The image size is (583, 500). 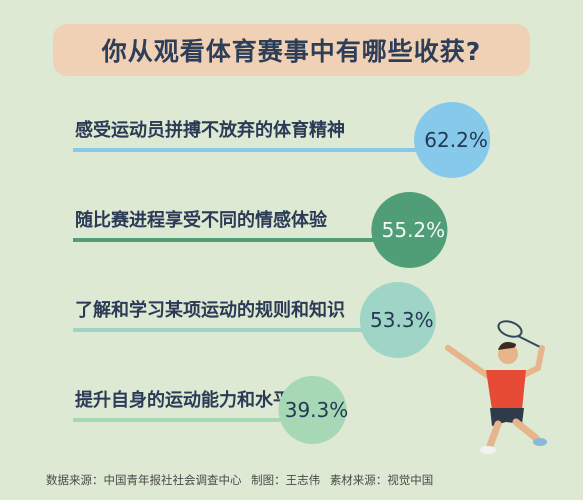 I want to click on chart-title: 你从观看体育赛事中有哪些收获?, so click(x=291, y=51).